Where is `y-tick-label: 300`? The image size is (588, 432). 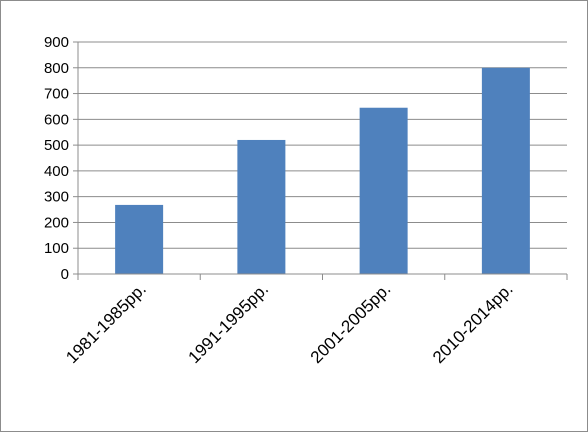 y-tick-label: 300 is located at coordinates (56, 197).